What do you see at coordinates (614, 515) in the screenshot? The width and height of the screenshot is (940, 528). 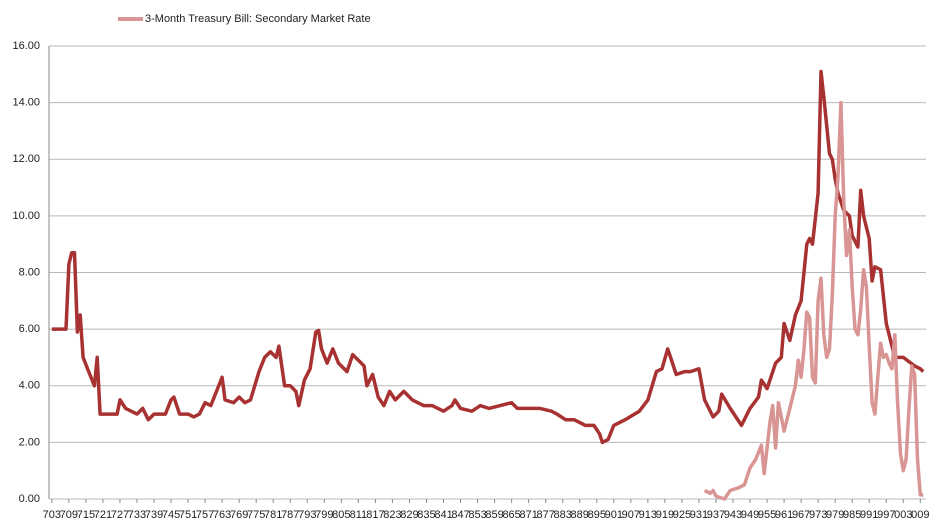 I see `x-tick-label: 901` at bounding box center [614, 515].